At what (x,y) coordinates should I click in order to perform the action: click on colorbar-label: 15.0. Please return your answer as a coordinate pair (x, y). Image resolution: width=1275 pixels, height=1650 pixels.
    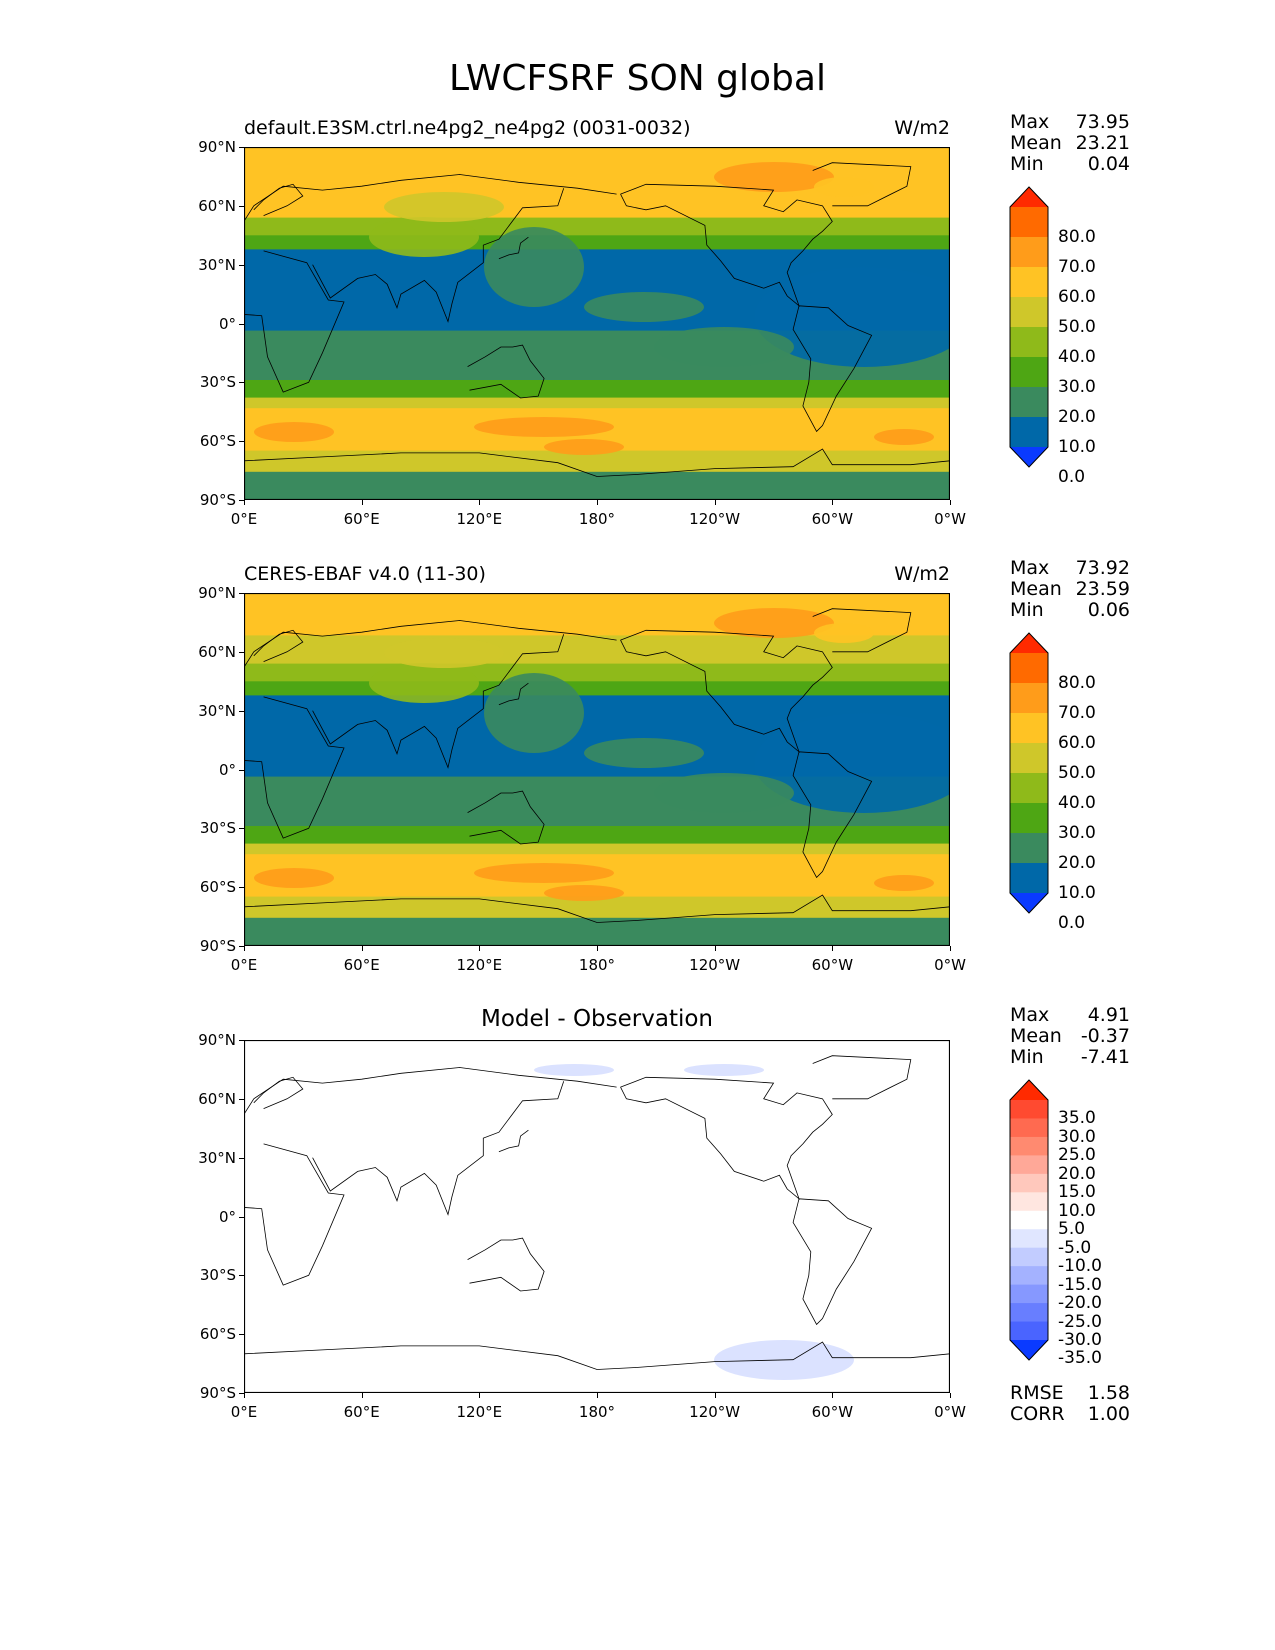
    Looking at the image, I should click on (1077, 1192).